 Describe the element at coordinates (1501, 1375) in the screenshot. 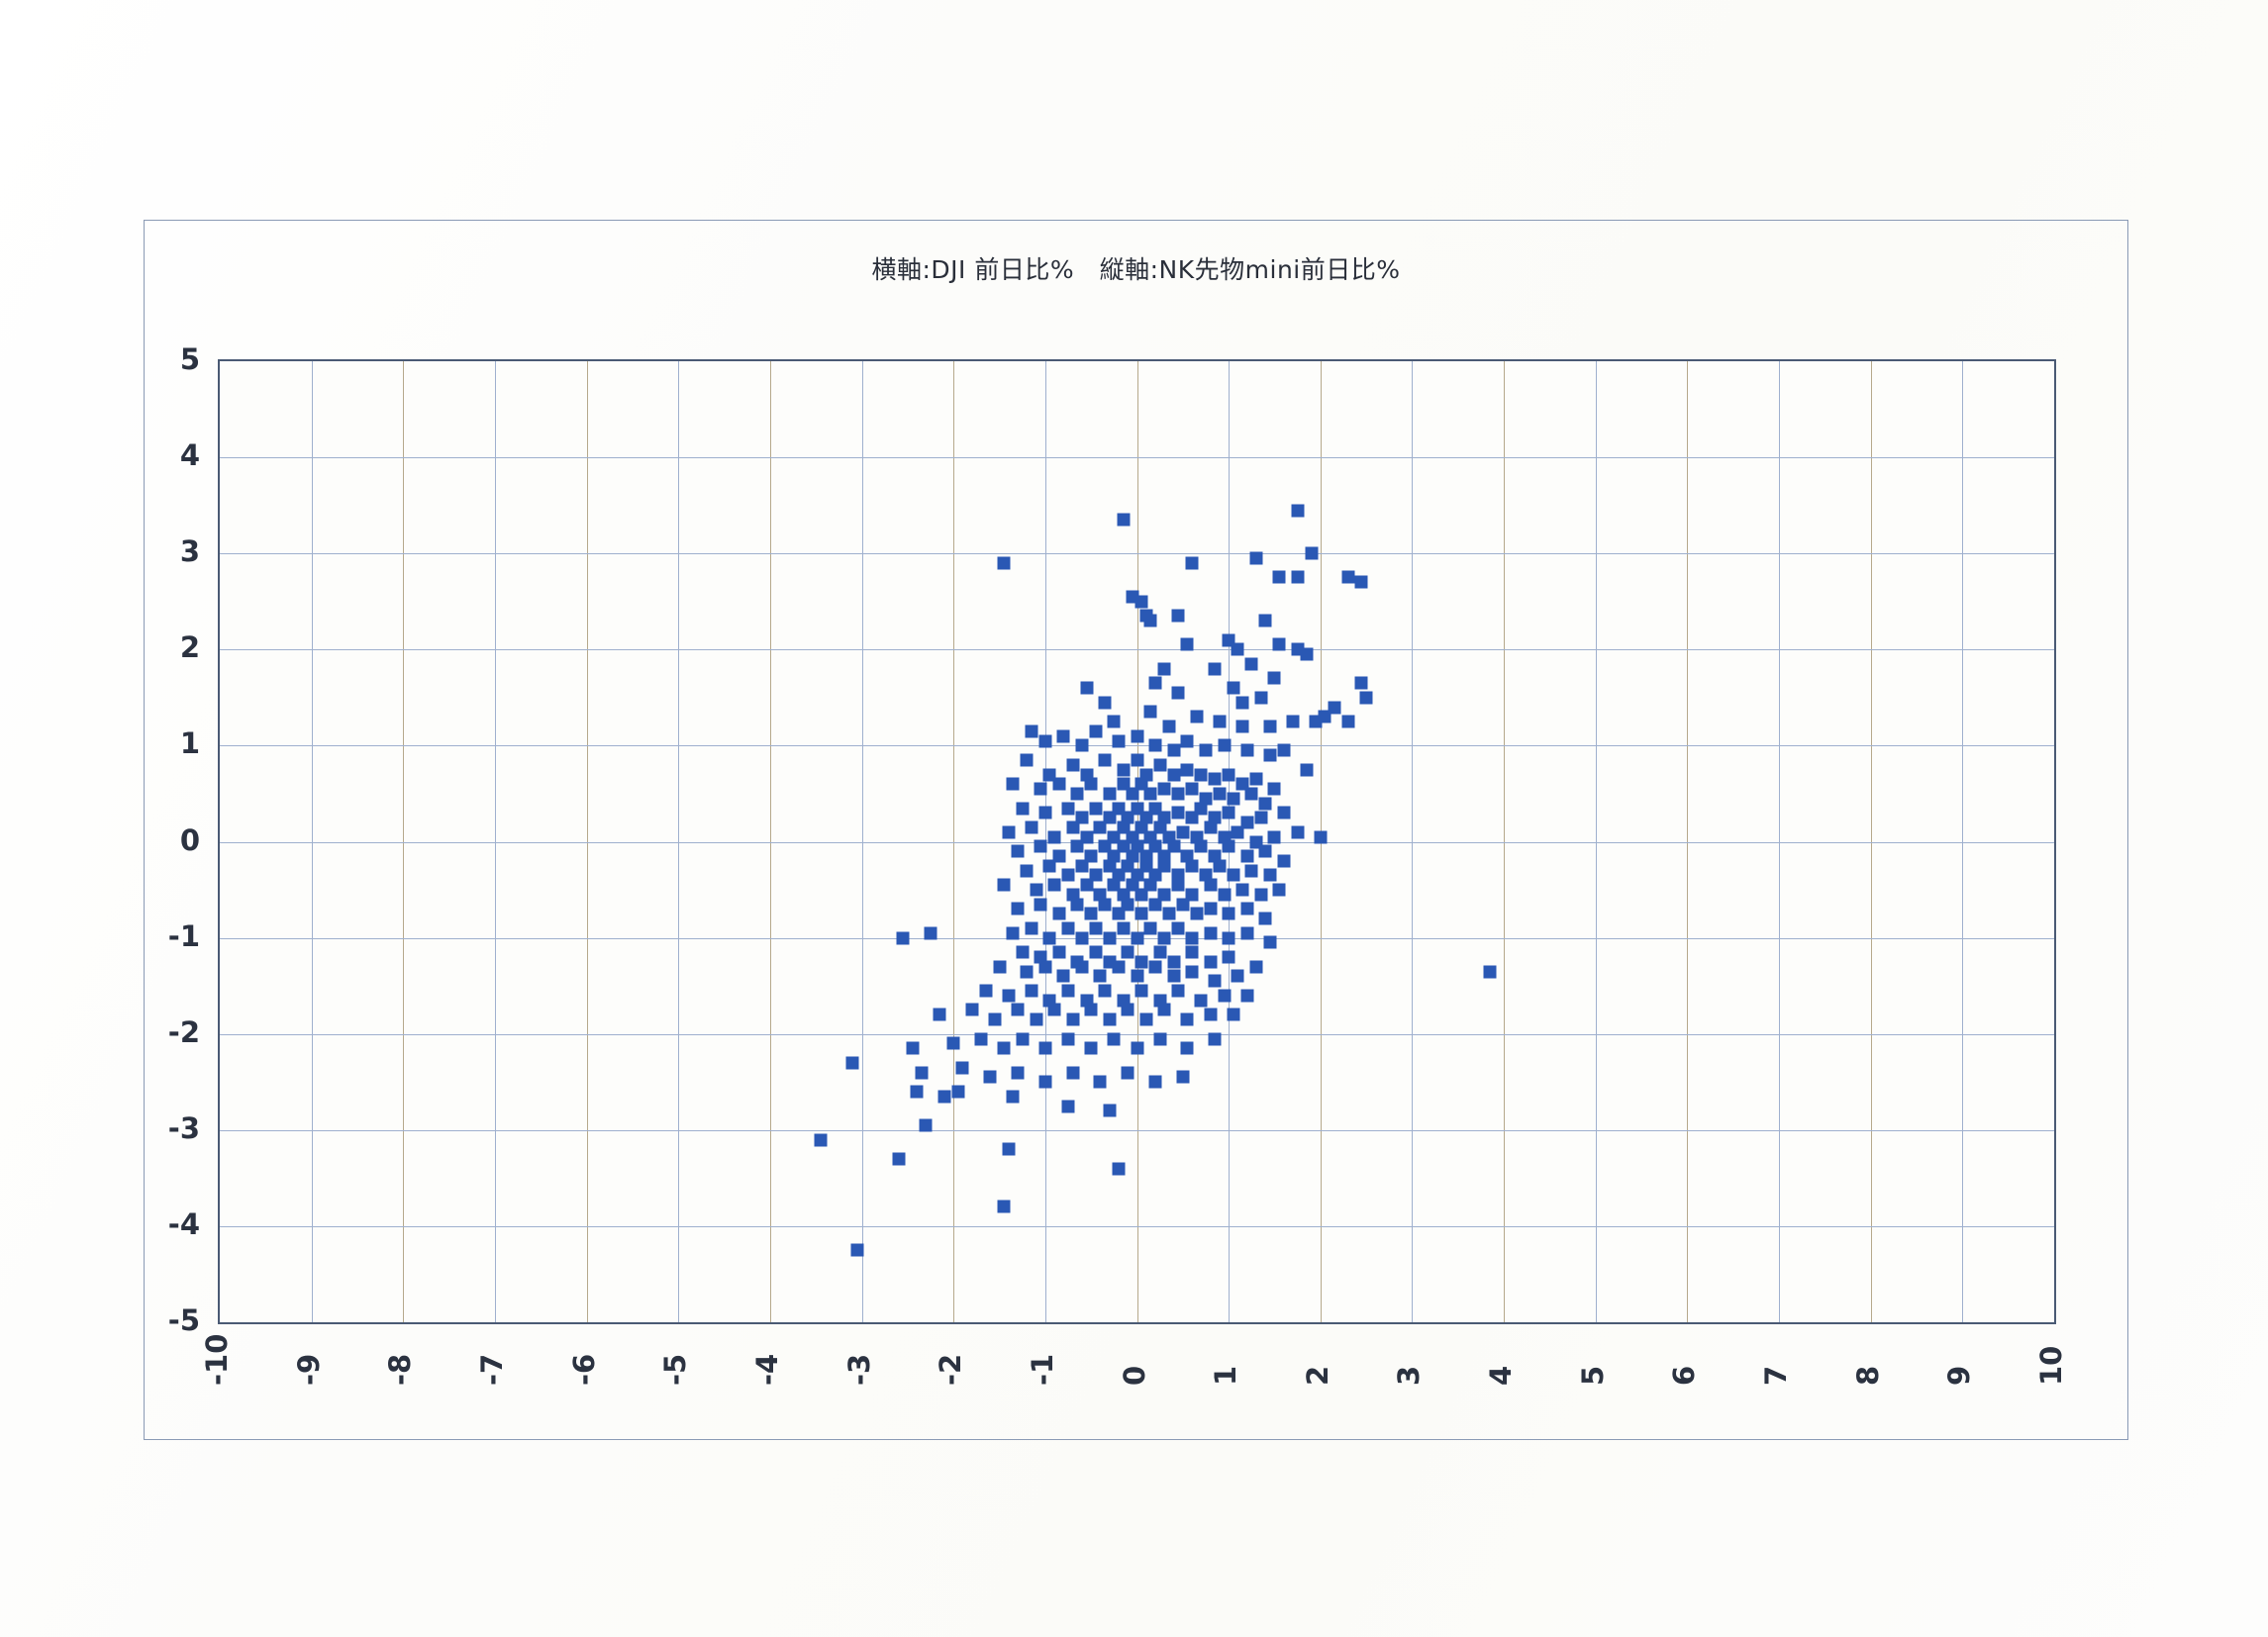

I see `x-tick-label: 4` at that location.